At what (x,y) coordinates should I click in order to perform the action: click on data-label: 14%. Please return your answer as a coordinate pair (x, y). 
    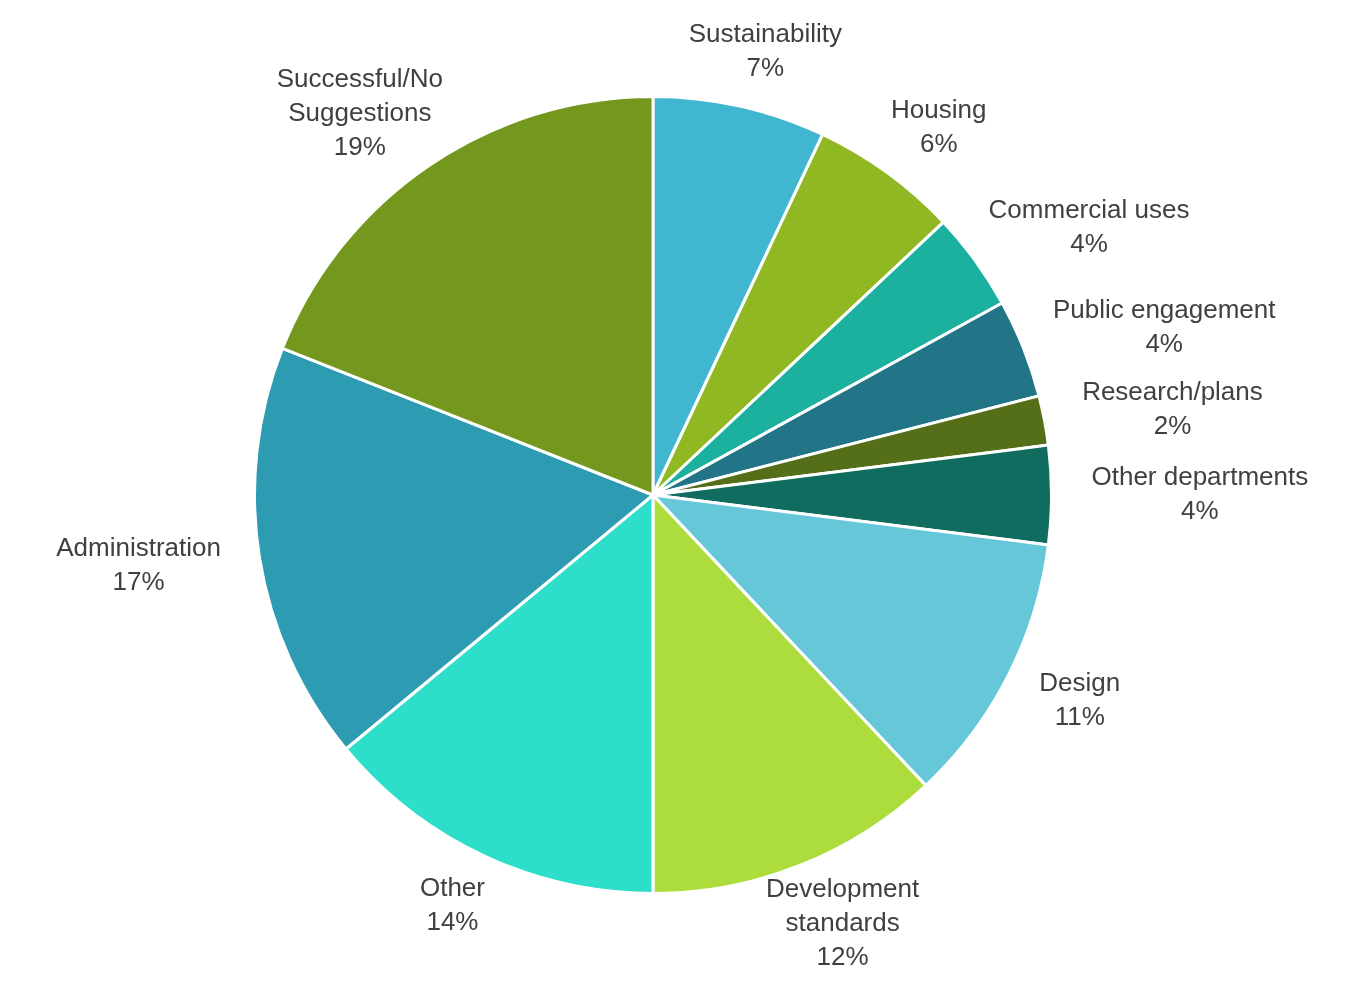
    Looking at the image, I should click on (452, 920).